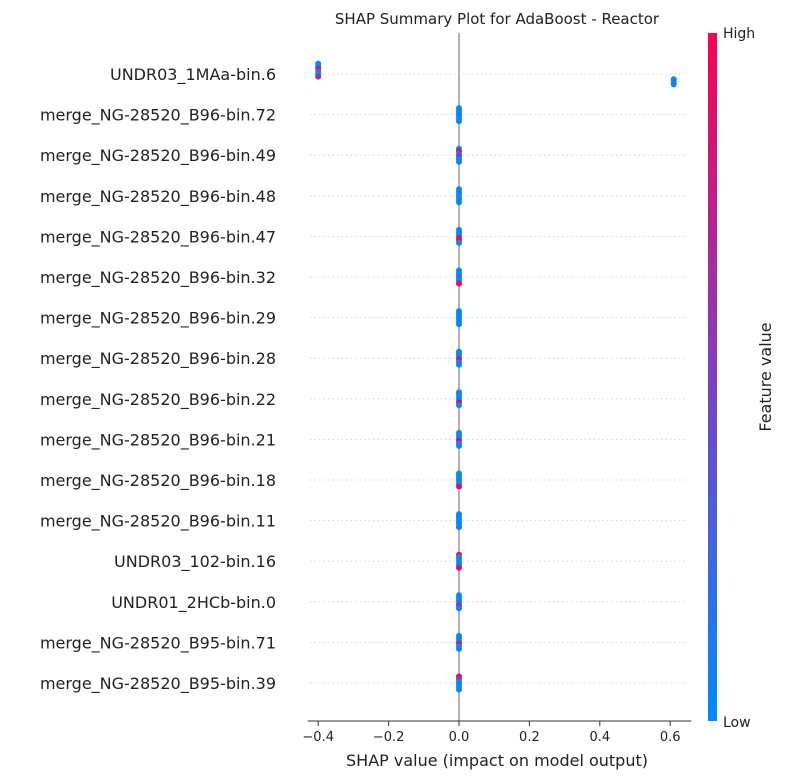 The height and width of the screenshot is (784, 785). What do you see at coordinates (158, 156) in the screenshot?
I see `feature-label: merge_NG-28520_B96-bin.49` at bounding box center [158, 156].